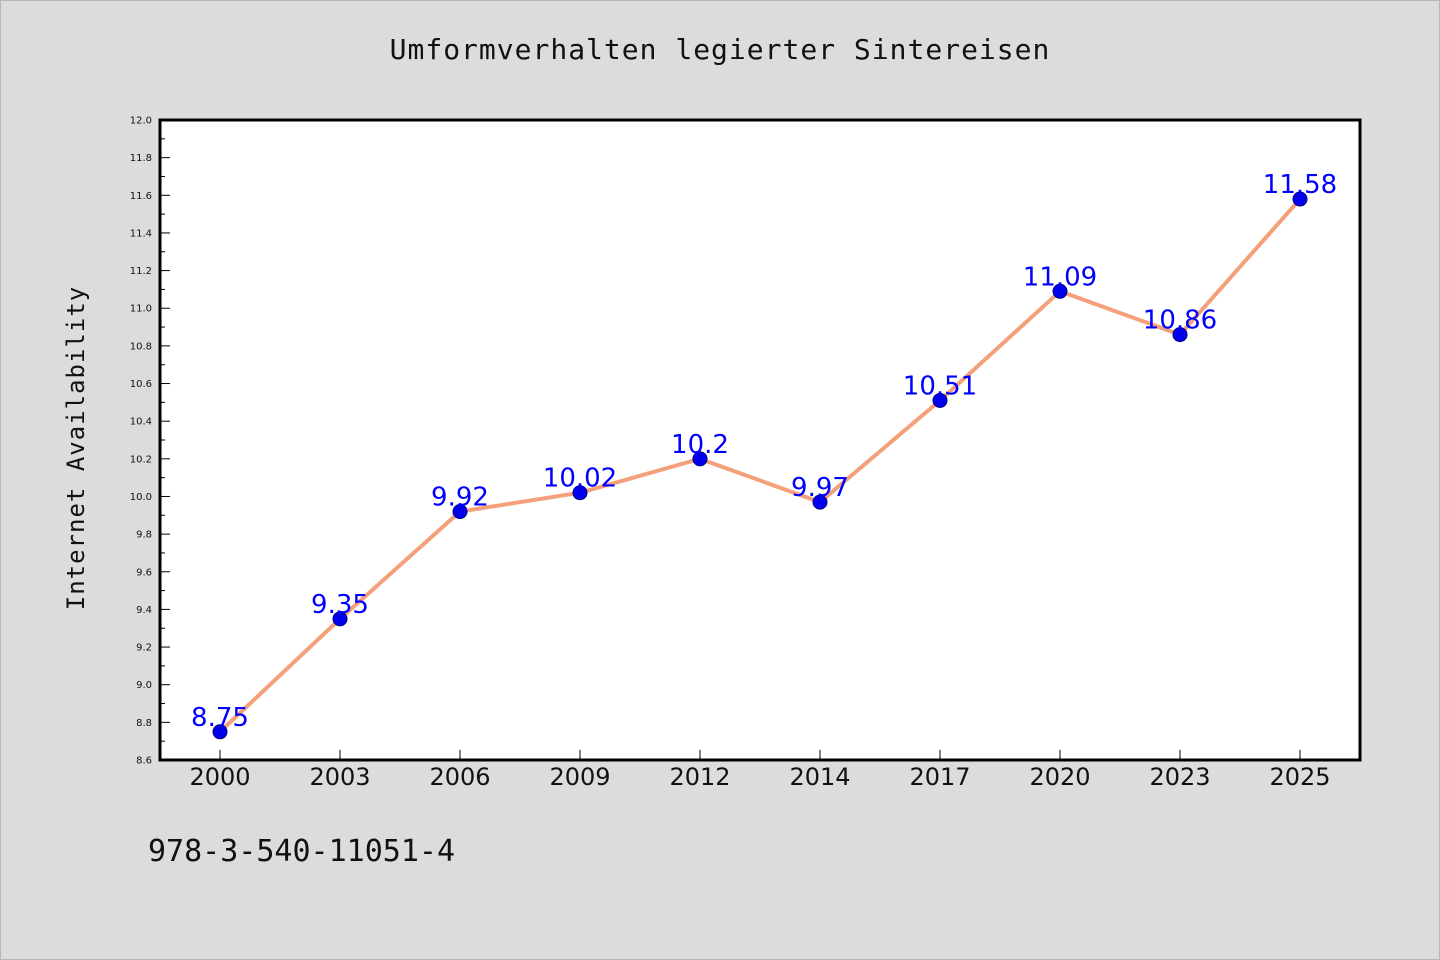 The image size is (1440, 960). I want to click on y-tick-label: 9.8, so click(144, 535).